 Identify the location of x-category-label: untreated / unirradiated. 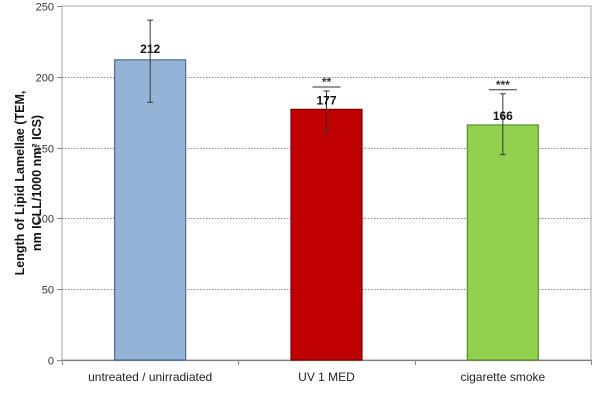
(150, 377).